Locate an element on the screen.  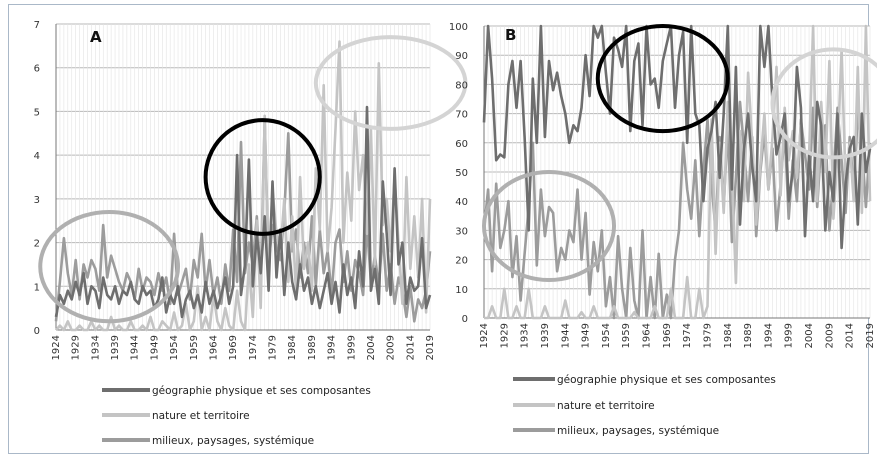
y-tick-label-b-60: 60 is located at coordinates (461, 144).